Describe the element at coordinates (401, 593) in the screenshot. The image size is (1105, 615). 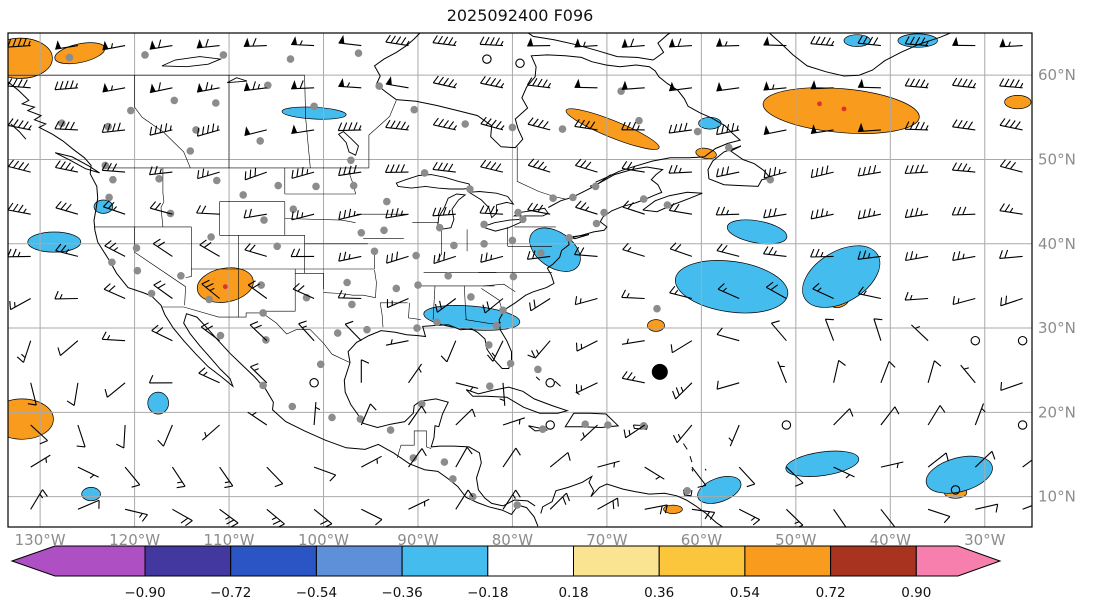
I see `colorbar-tick-label: −0.36` at that location.